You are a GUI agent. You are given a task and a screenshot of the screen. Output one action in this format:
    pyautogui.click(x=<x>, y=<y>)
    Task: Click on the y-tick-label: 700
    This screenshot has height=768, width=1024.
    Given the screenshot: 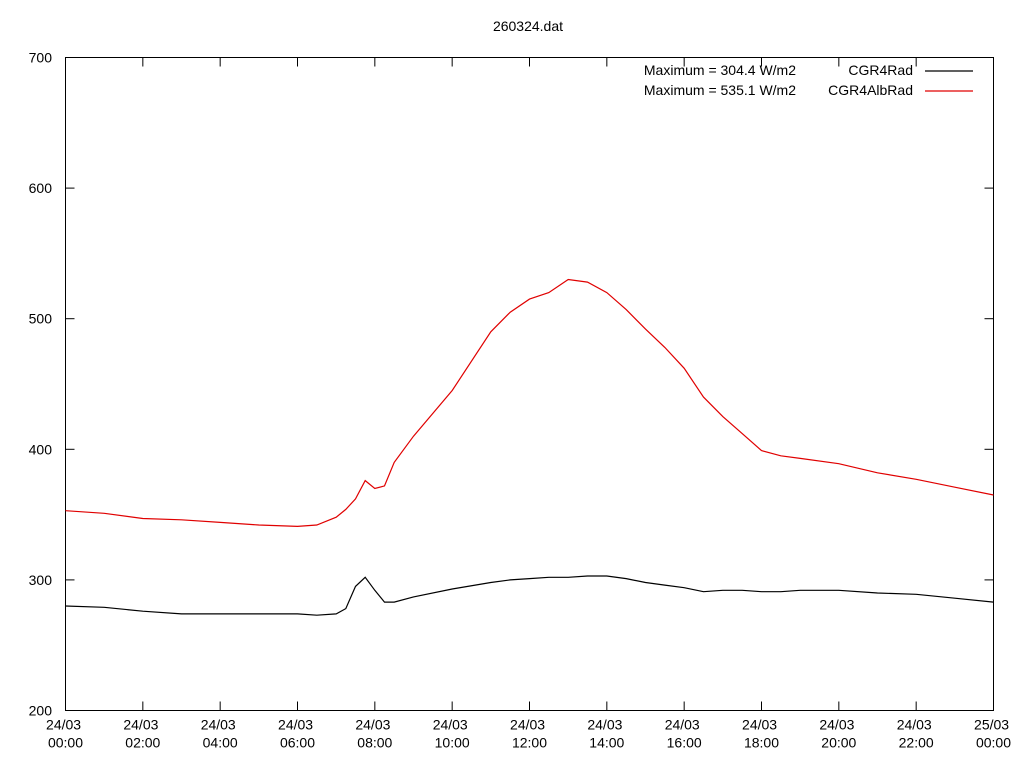 What is the action you would take?
    pyautogui.click(x=41, y=58)
    